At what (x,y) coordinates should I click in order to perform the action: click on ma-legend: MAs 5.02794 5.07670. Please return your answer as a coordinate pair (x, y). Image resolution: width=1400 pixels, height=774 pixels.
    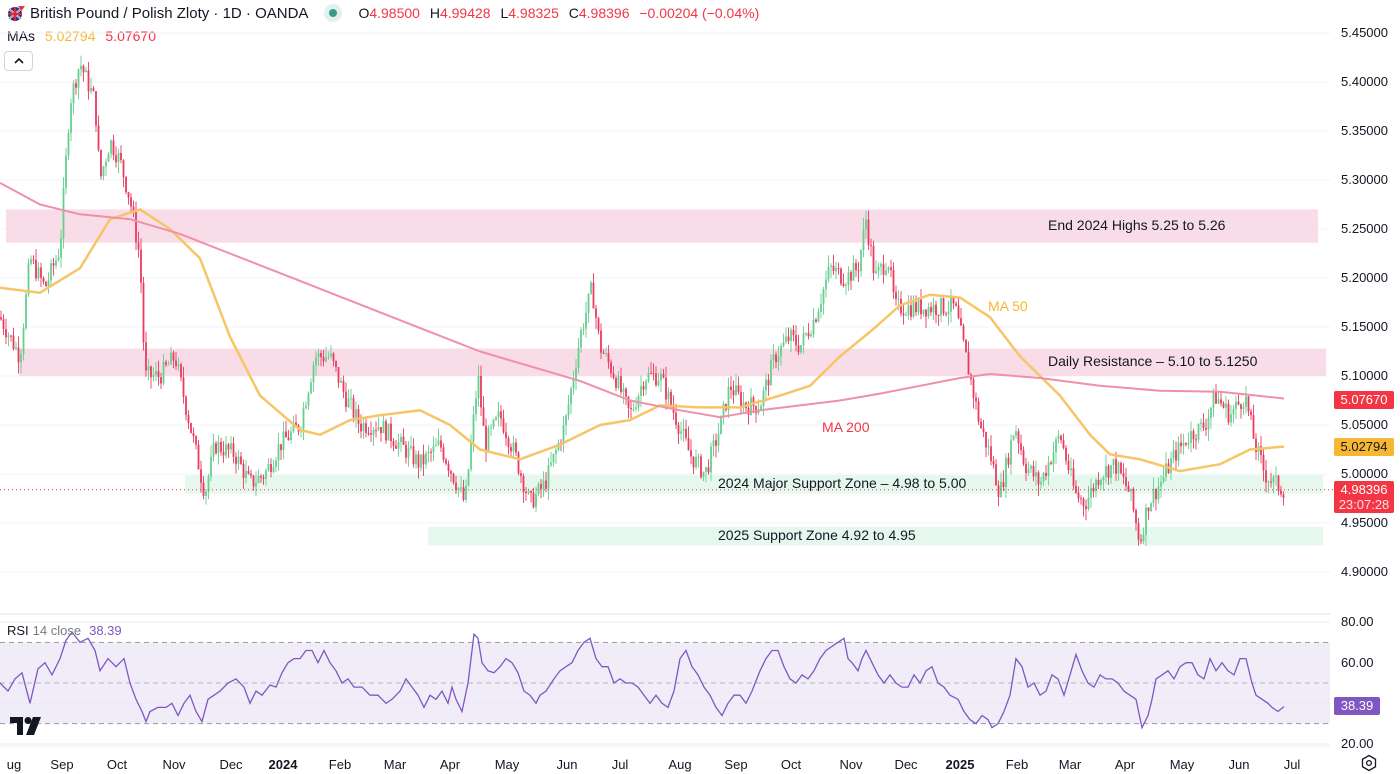
    Looking at the image, I should click on (81, 36).